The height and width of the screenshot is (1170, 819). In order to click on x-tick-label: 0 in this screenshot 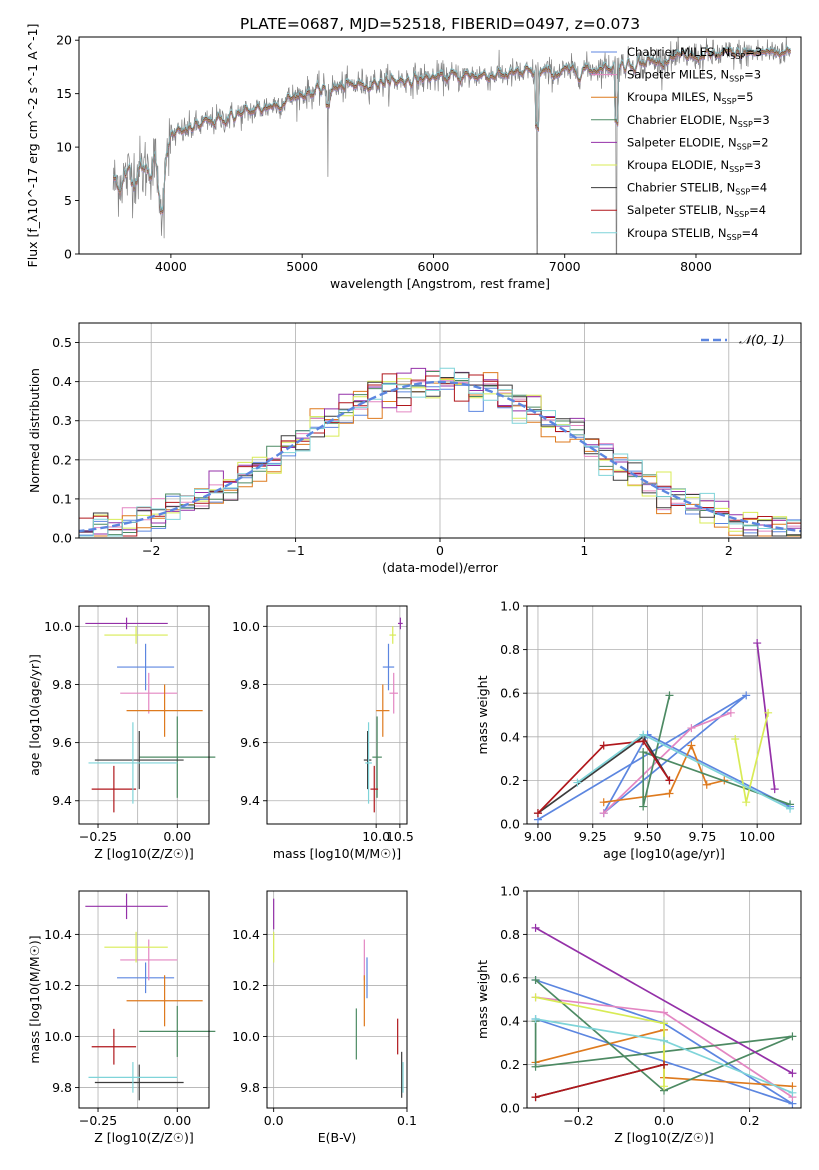, I will do `click(440, 550)`.